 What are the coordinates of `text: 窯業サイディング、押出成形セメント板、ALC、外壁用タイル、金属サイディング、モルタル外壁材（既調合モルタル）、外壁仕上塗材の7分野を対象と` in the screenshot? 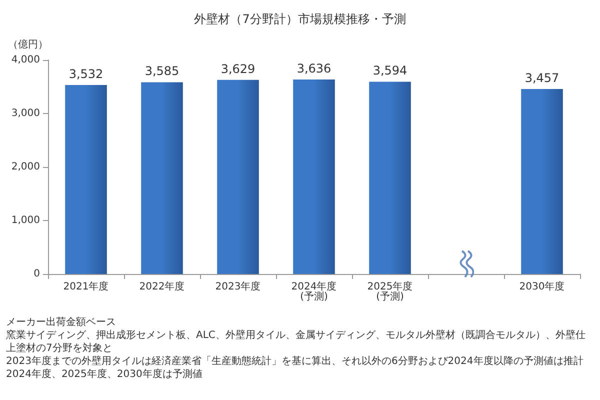 It's located at (296, 341).